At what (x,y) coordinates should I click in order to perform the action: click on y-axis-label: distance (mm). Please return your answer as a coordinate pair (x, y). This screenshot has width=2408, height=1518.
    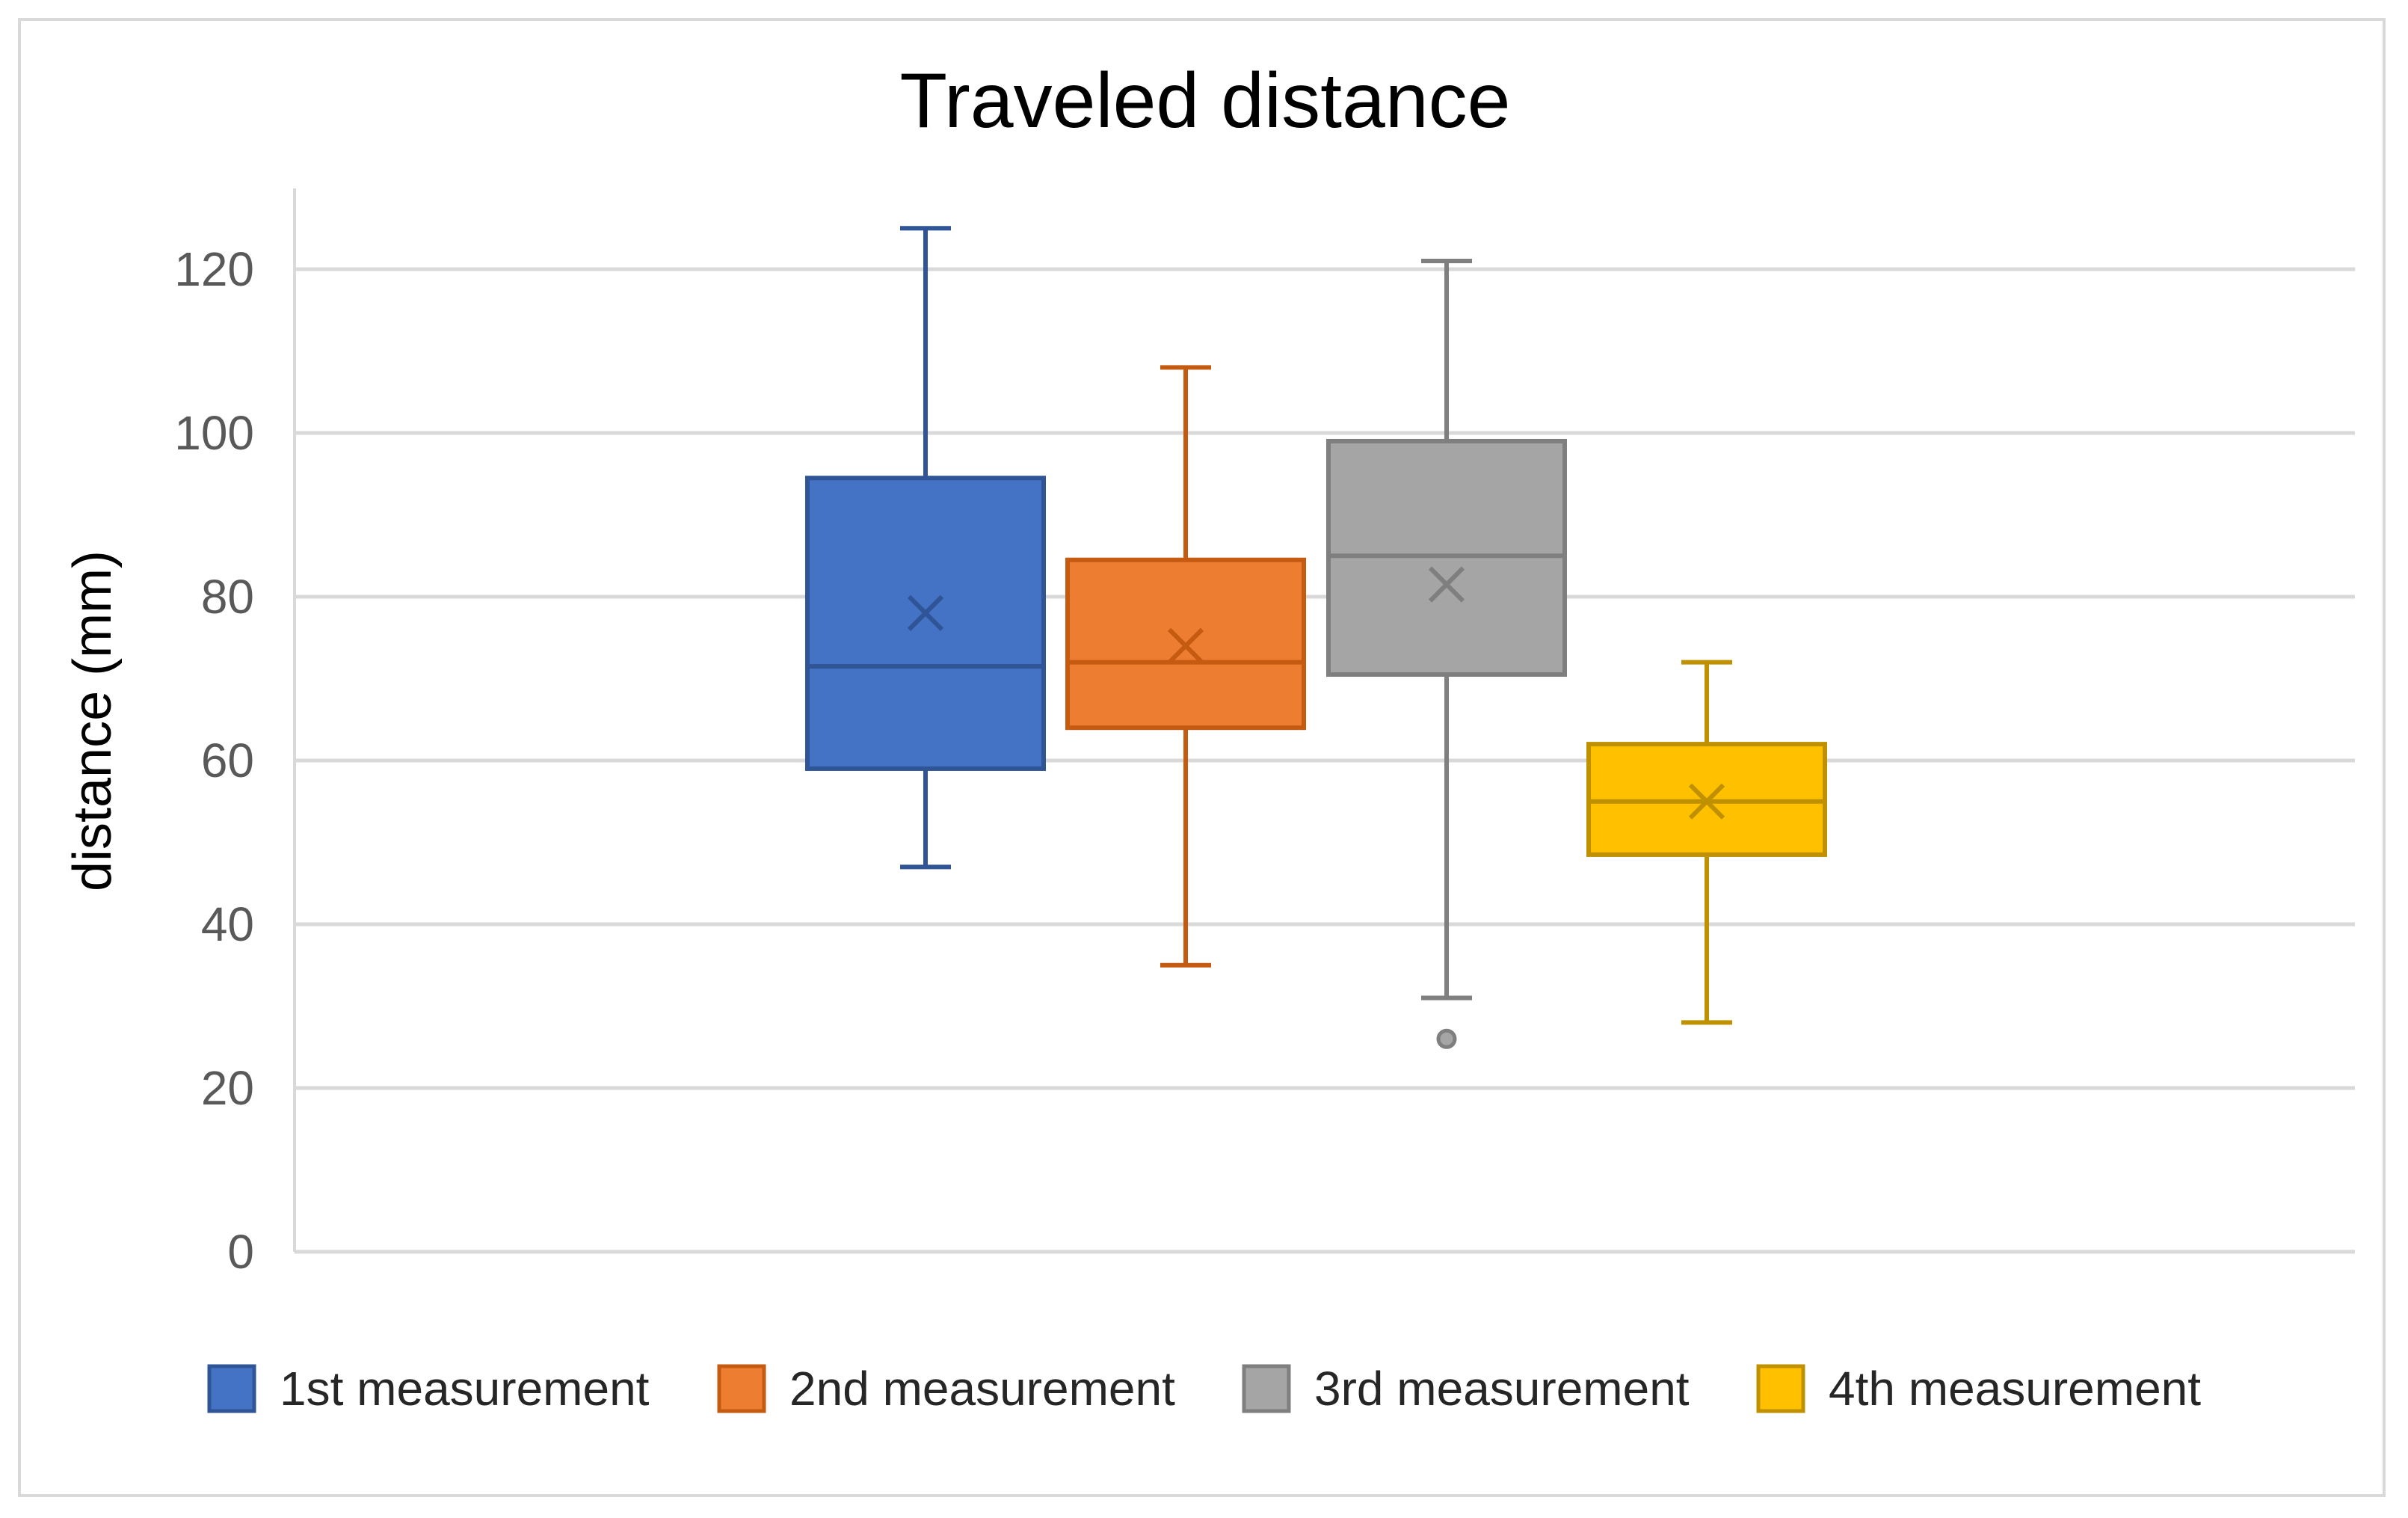
    Looking at the image, I should click on (93, 720).